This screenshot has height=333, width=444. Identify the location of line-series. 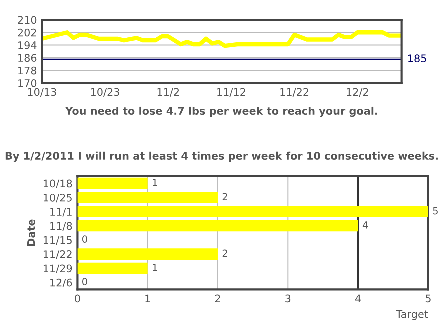
(222, 39).